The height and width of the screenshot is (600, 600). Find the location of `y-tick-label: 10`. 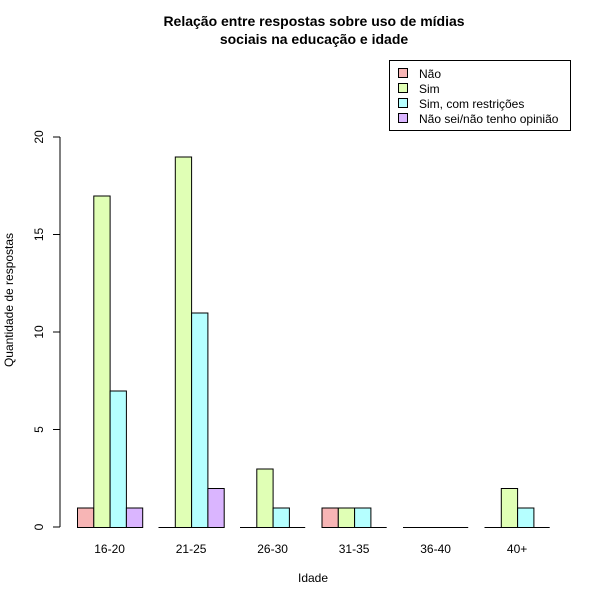

y-tick-label: 10 is located at coordinates (39, 332).